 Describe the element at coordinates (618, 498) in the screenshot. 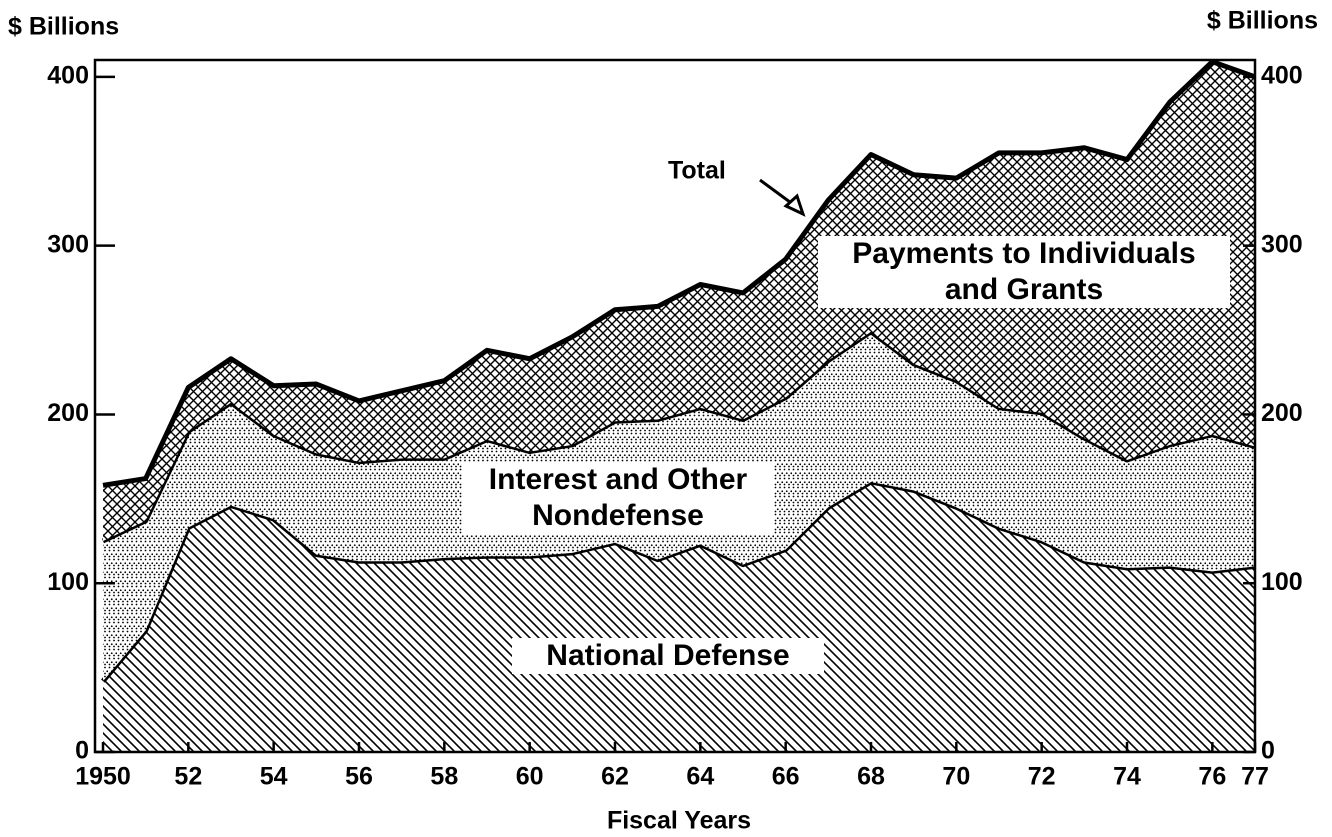

I see `series-label: Interest and Other Nondefense` at that location.